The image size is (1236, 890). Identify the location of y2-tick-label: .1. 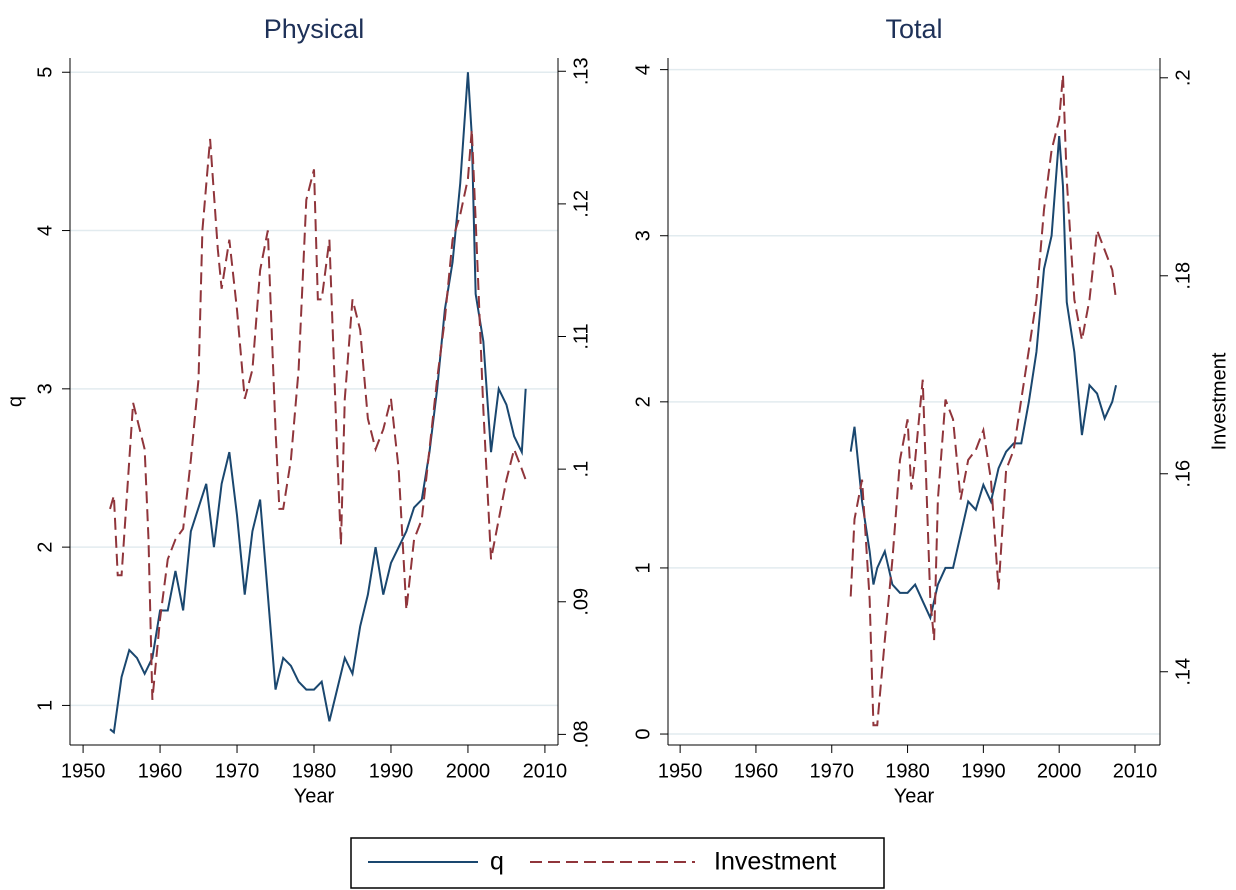
(581, 469).